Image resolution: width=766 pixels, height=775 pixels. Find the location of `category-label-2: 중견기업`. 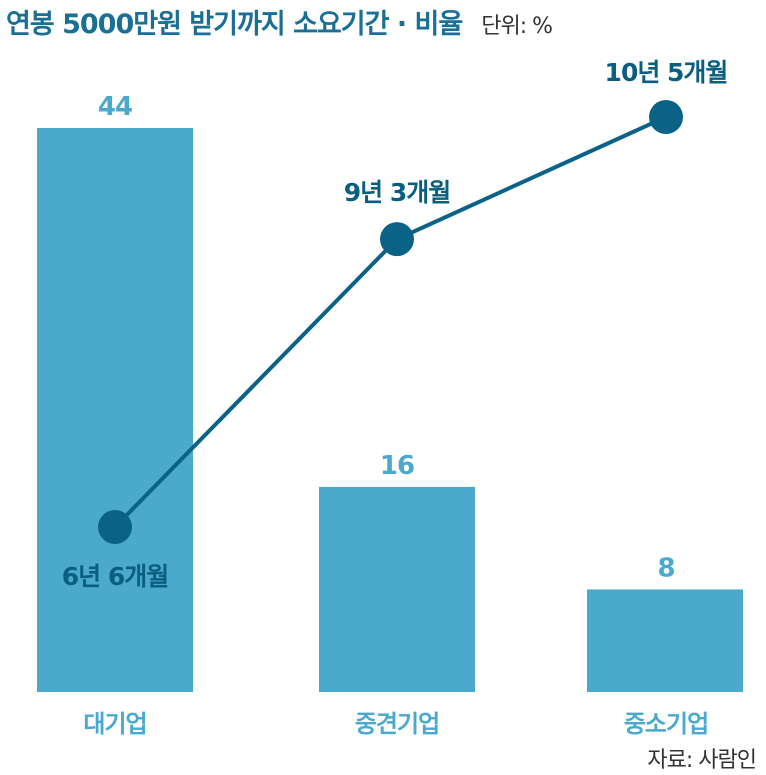

category-label-2: 중견기업 is located at coordinates (397, 724).